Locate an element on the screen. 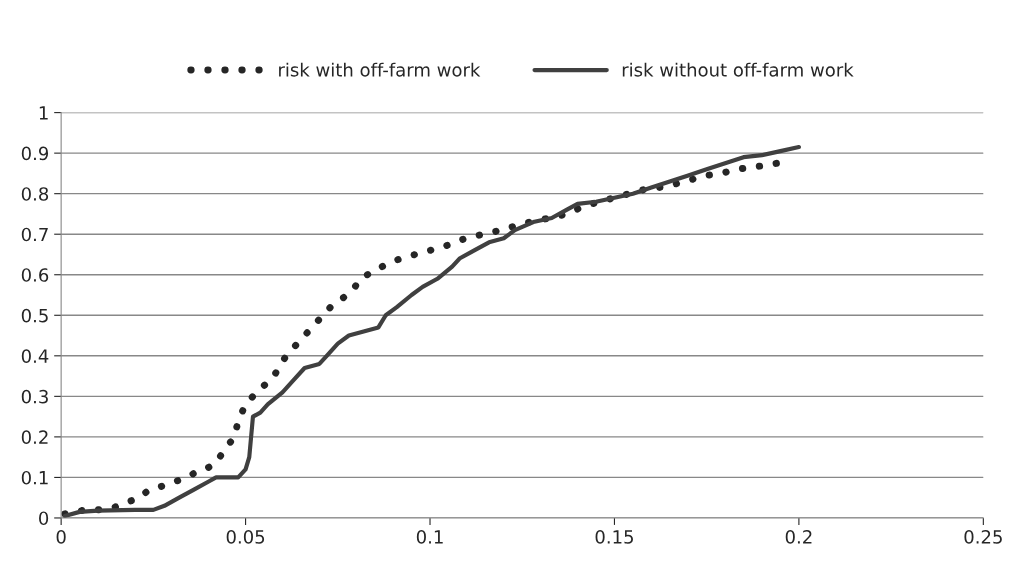 Image resolution: width=1019 pixels, height=563 pixels. y-tick-label: 0.5 is located at coordinates (34, 315).